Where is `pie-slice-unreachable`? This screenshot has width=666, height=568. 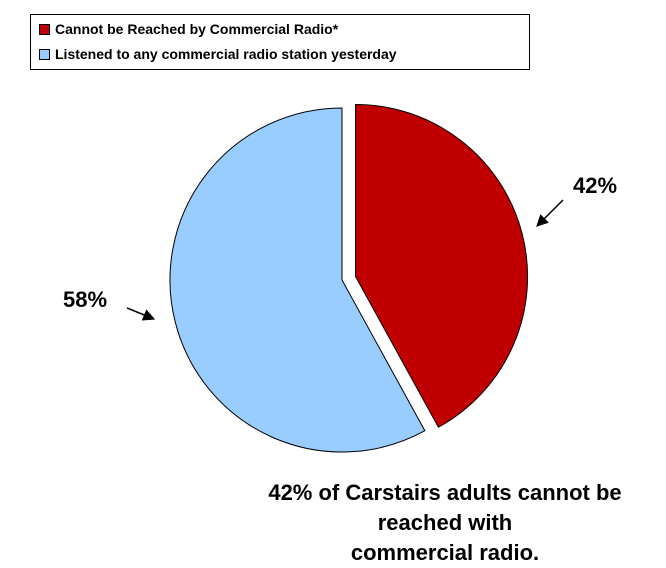
pie-slice-unreachable is located at coordinates (442, 266).